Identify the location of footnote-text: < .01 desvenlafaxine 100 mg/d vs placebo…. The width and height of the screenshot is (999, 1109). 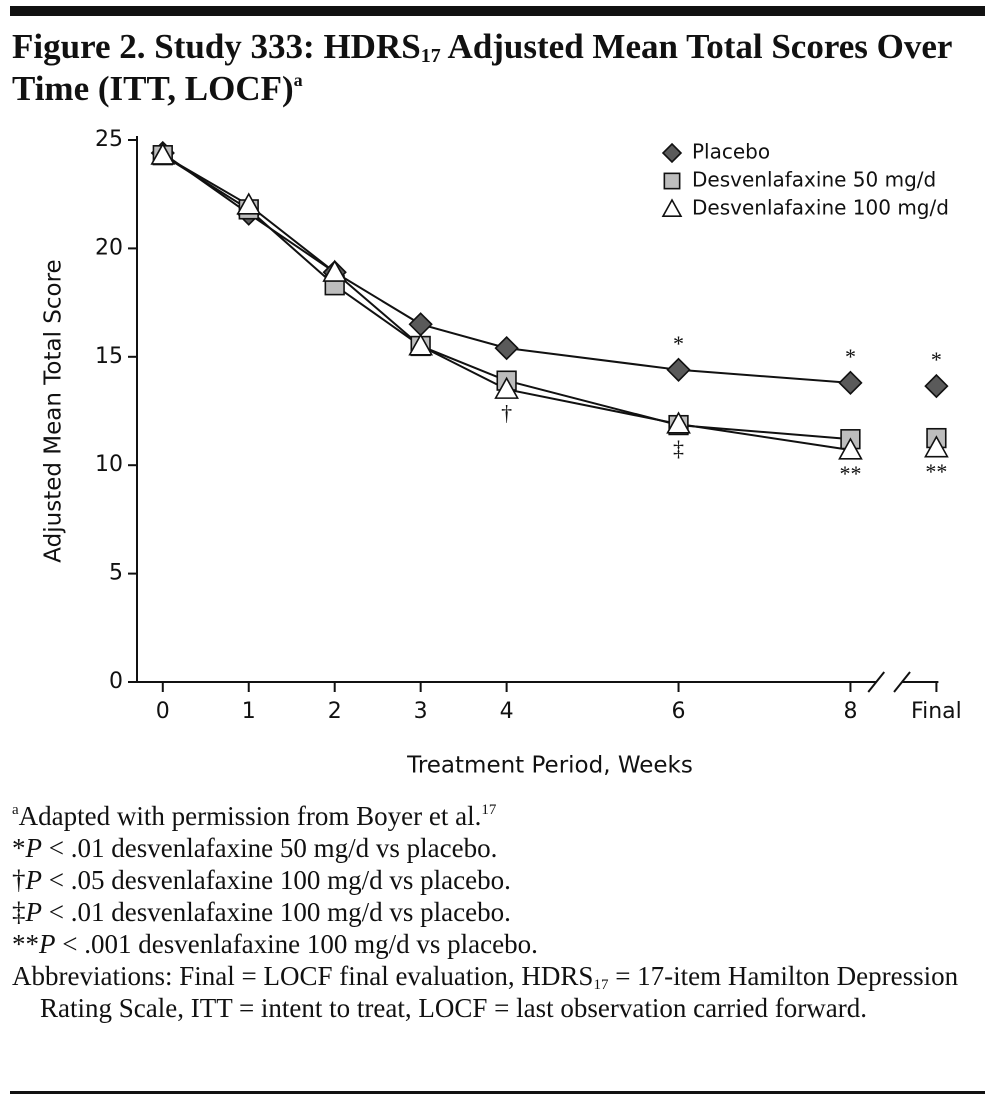
(276, 912).